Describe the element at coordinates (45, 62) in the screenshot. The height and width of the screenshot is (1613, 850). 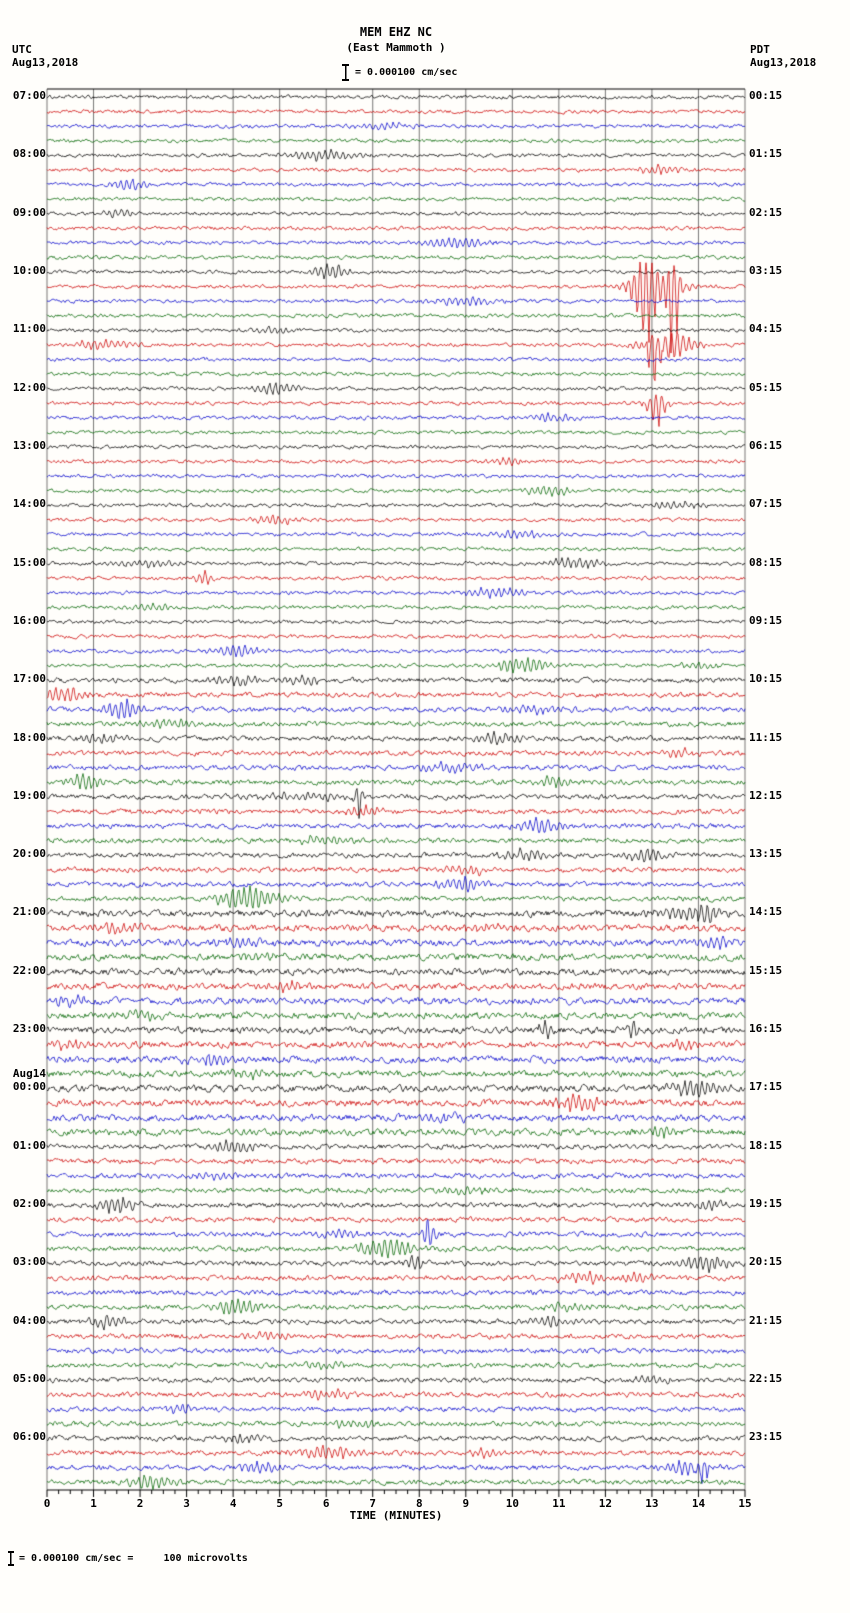
I see `left-date-label: Aug13,2018` at that location.